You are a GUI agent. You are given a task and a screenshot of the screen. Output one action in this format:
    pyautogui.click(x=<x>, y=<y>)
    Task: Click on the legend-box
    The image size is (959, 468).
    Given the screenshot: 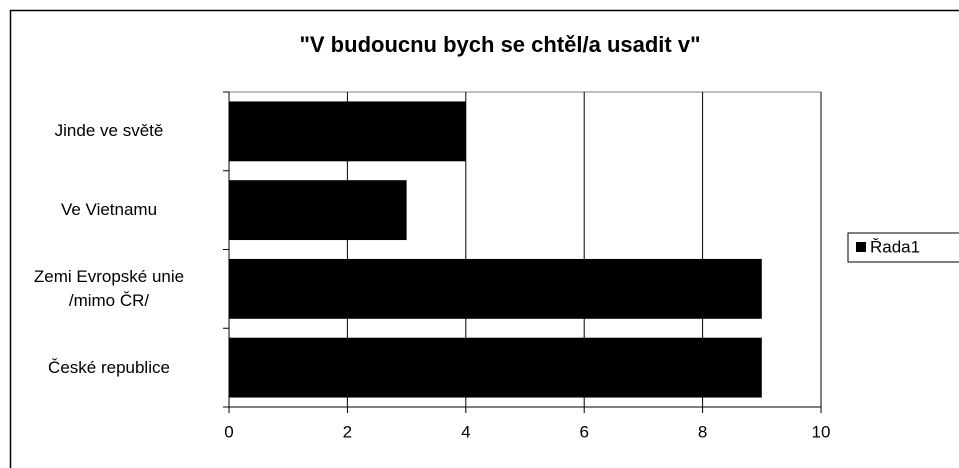 What is the action you would take?
    pyautogui.click(x=903, y=247)
    